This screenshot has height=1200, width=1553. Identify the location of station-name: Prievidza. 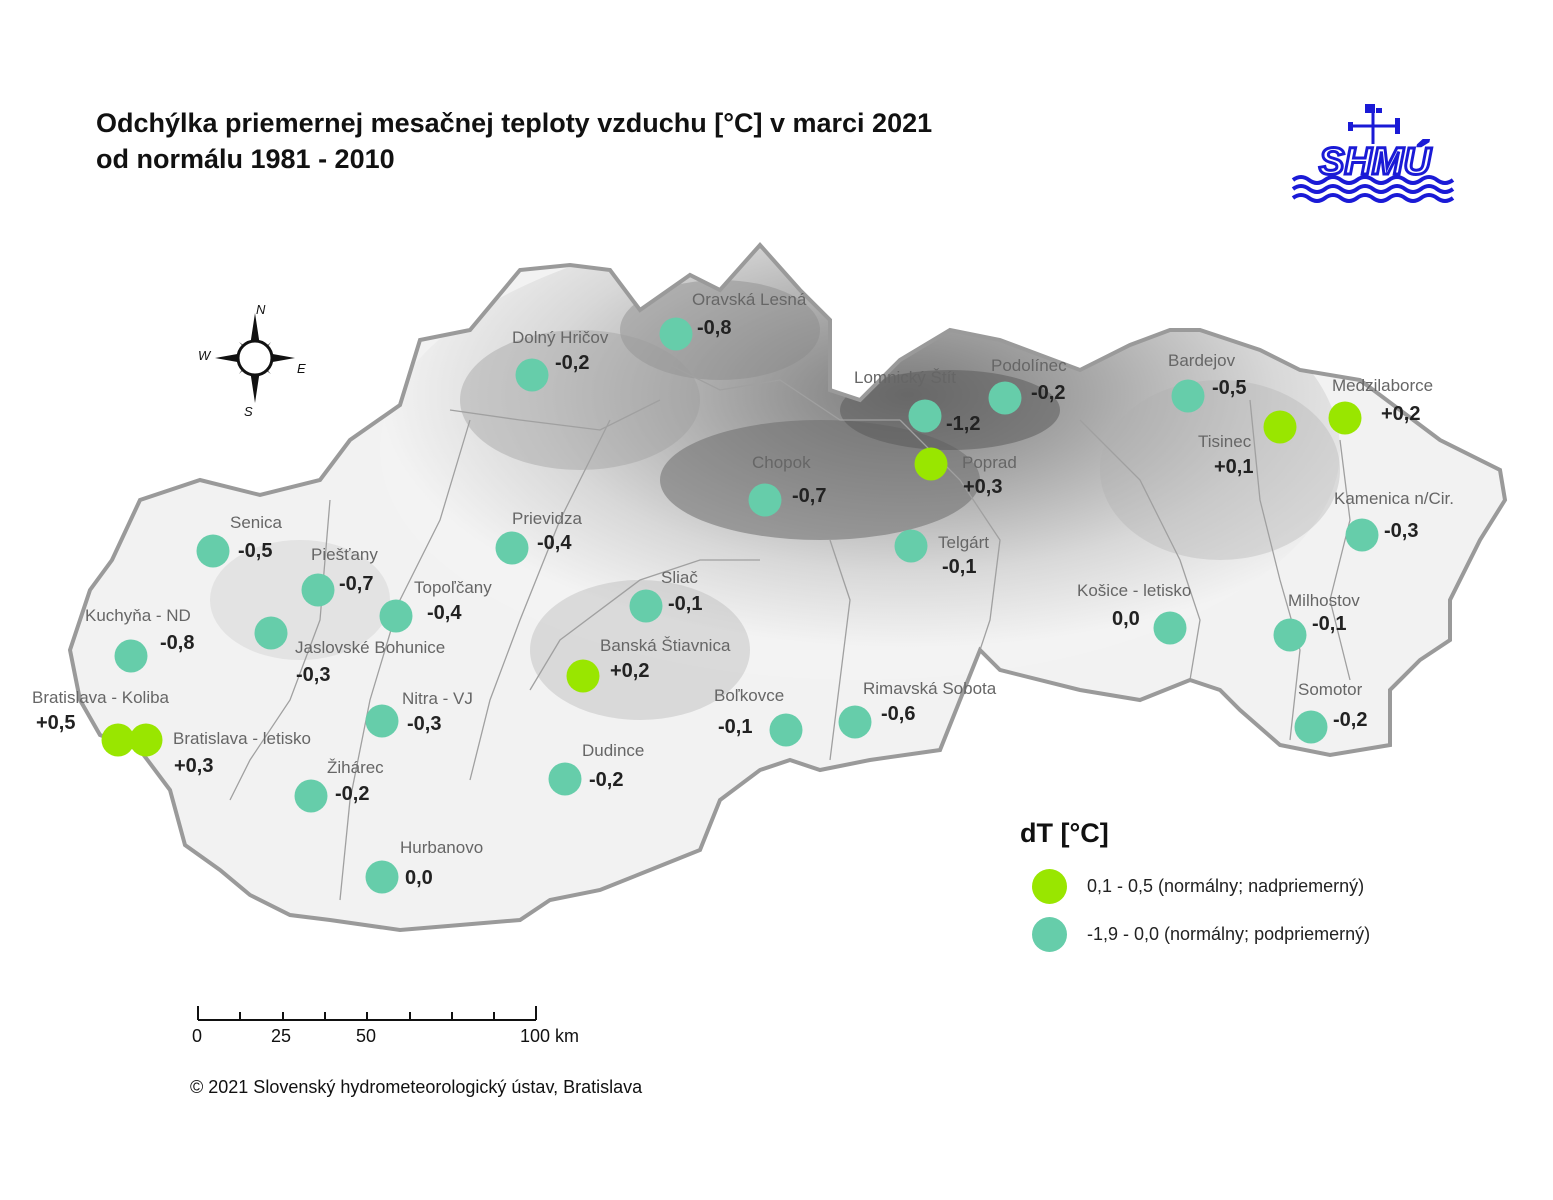
(547, 518).